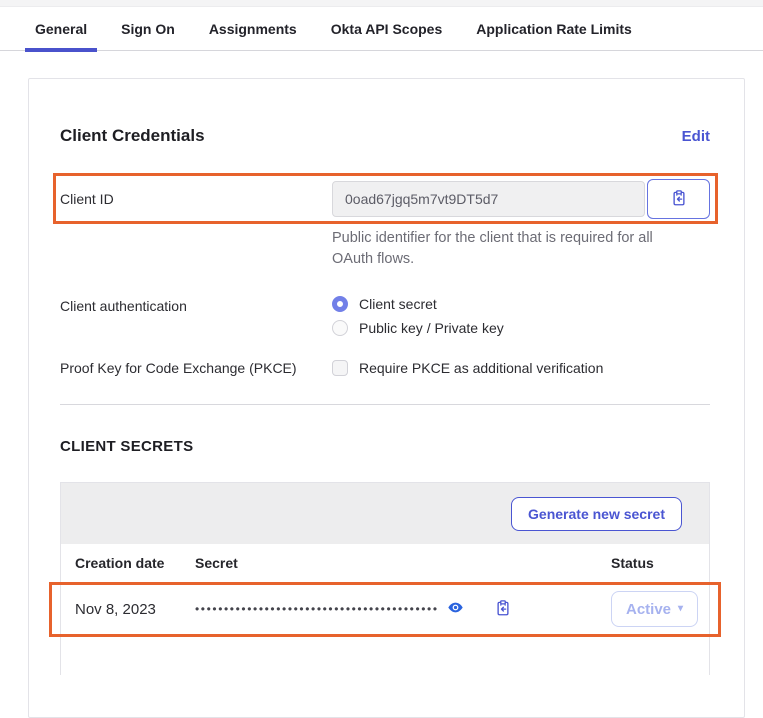  Describe the element at coordinates (695, 136) in the screenshot. I see `edit-link: Edit` at that location.